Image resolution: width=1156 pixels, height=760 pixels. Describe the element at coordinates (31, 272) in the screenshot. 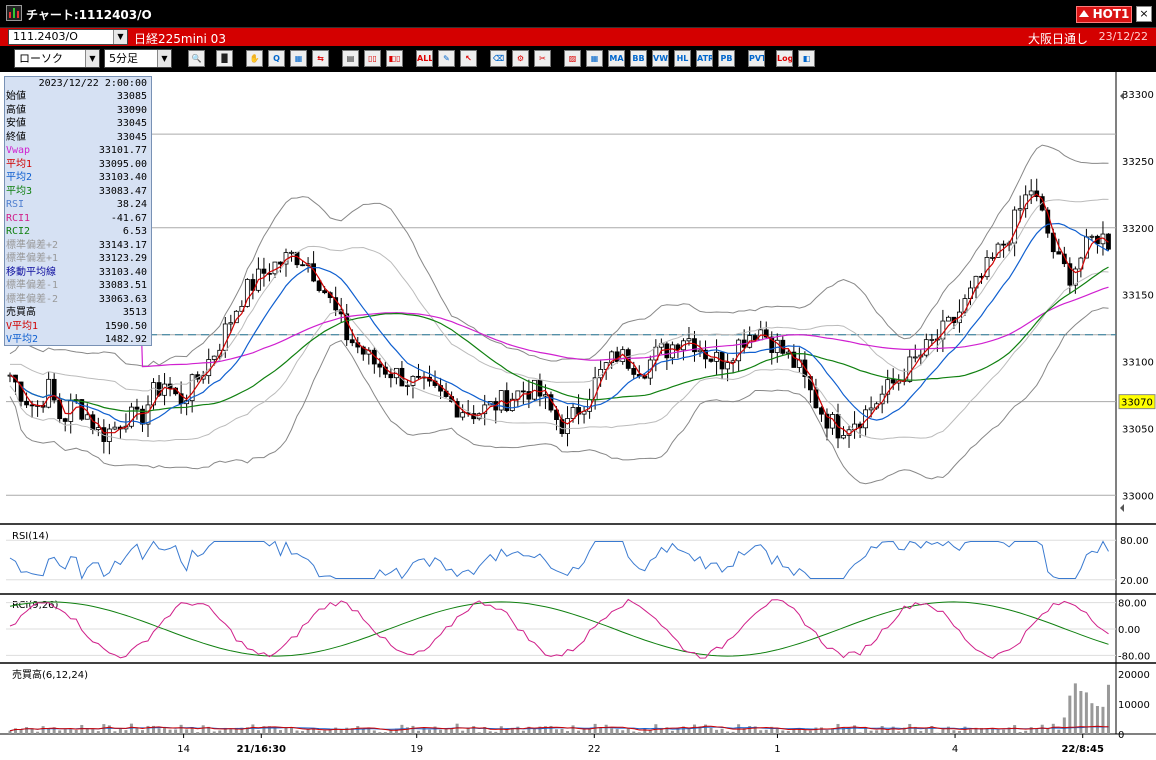

I see `data-row-key: 移動平均線` at that location.